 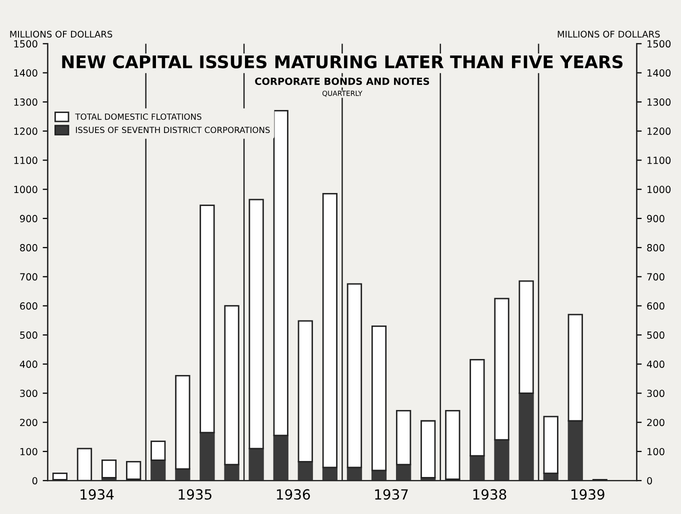 What do you see at coordinates (391, 494) in the screenshot?
I see `x-tick-label: 1937` at bounding box center [391, 494].